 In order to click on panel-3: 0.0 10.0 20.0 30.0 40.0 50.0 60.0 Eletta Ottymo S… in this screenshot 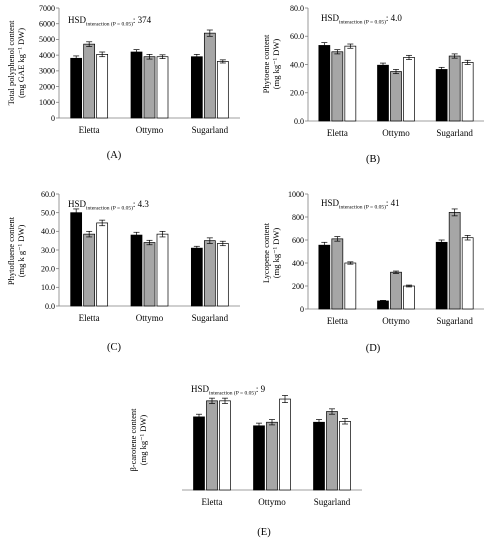, I will do `click(123, 271)`.